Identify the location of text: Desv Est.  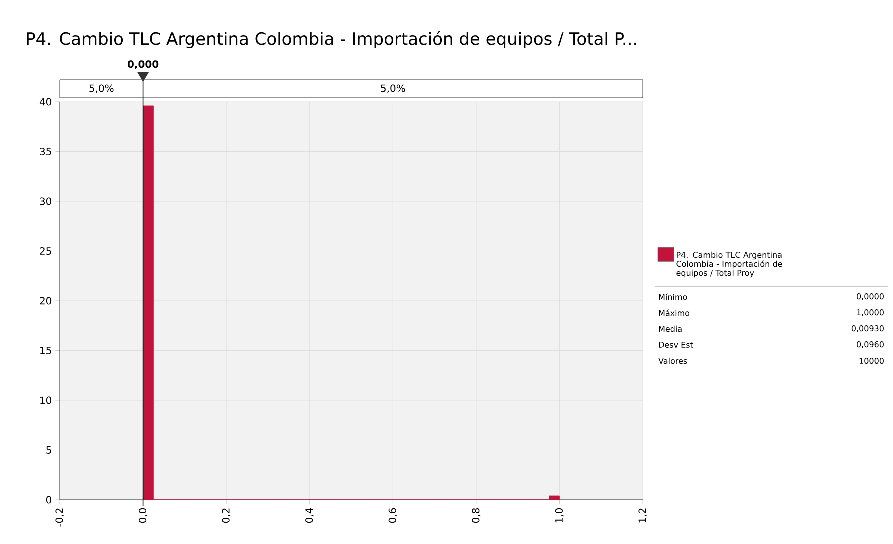
(676, 345).